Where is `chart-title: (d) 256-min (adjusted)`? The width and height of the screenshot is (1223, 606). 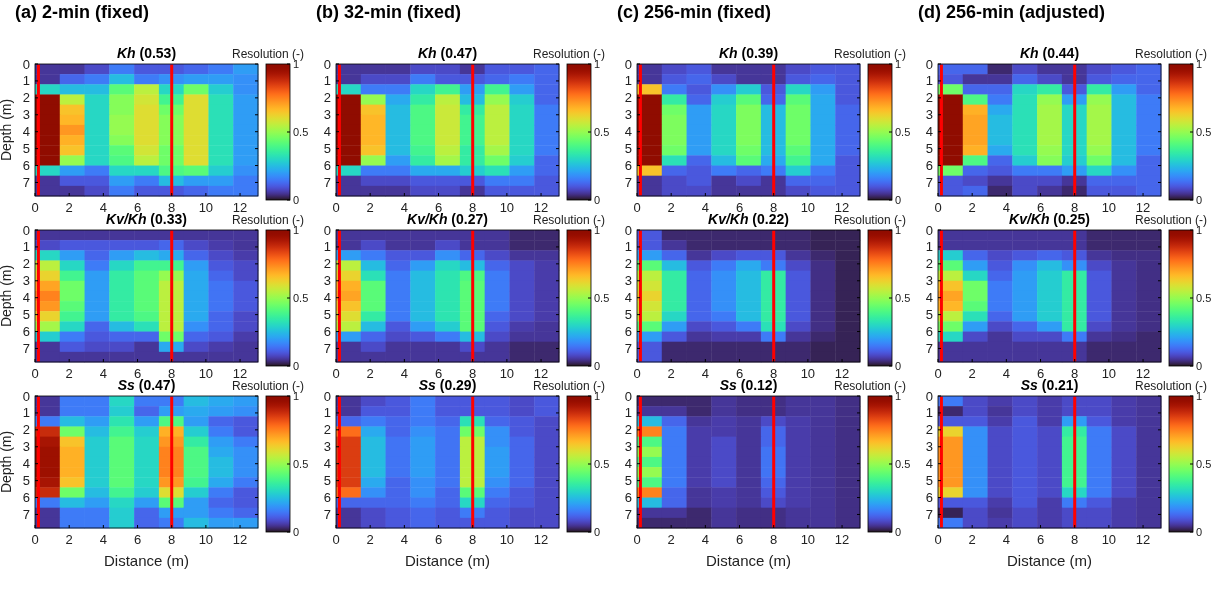 chart-title: (d) 256-min (adjusted) is located at coordinates (1012, 12).